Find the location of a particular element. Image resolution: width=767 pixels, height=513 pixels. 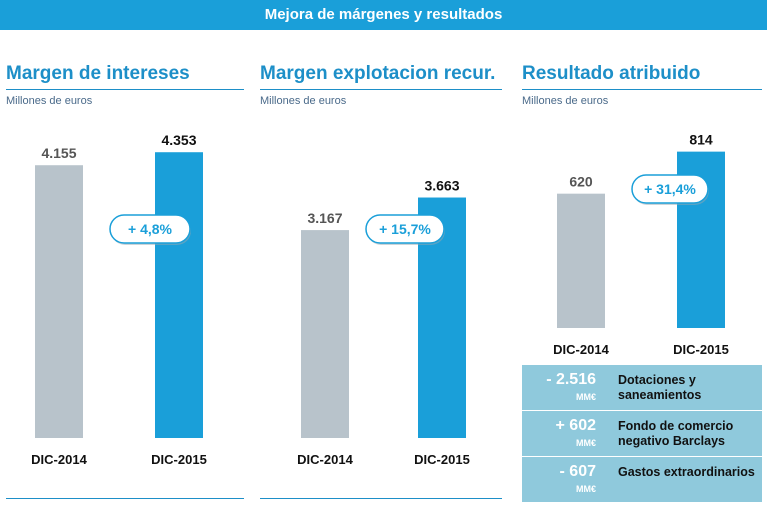

adjustment-label: Gastos extraordinarios is located at coordinates (686, 472).